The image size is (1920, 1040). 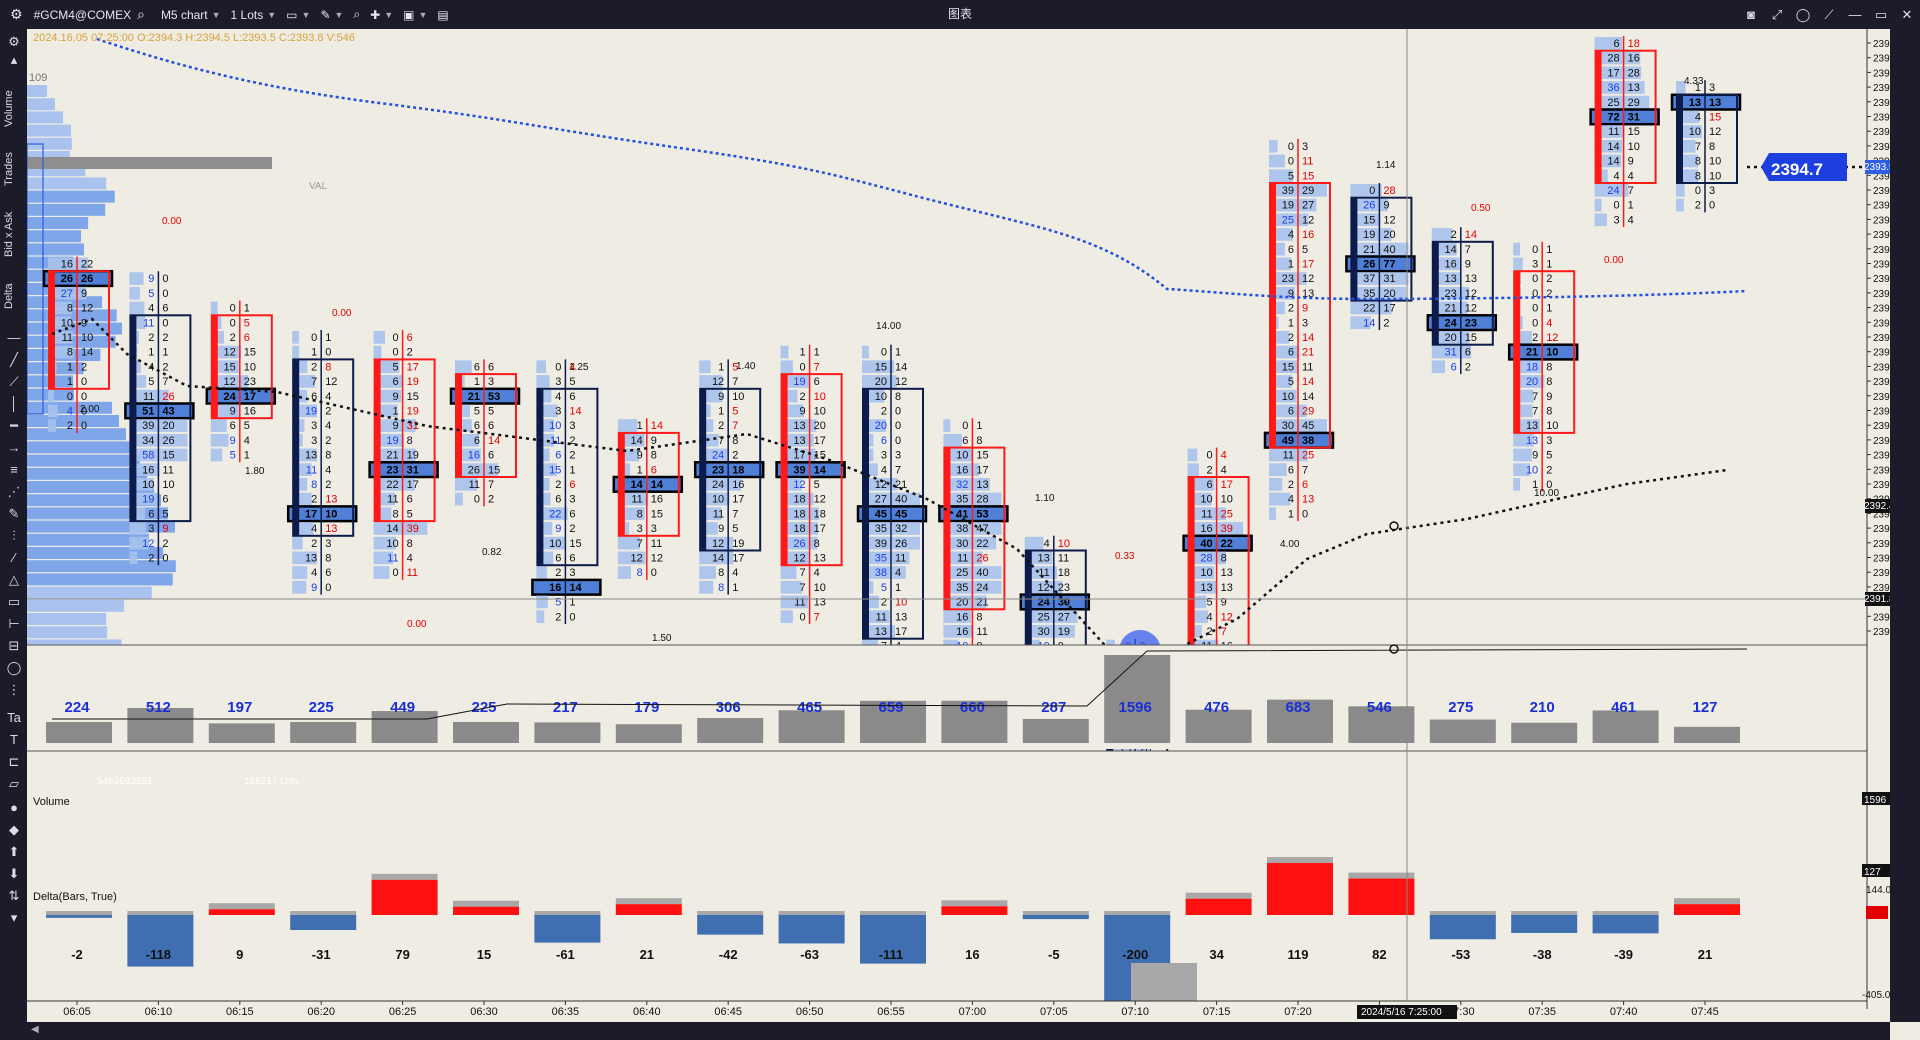 I want to click on settings-icon: ⚙, so click(x=14, y=41).